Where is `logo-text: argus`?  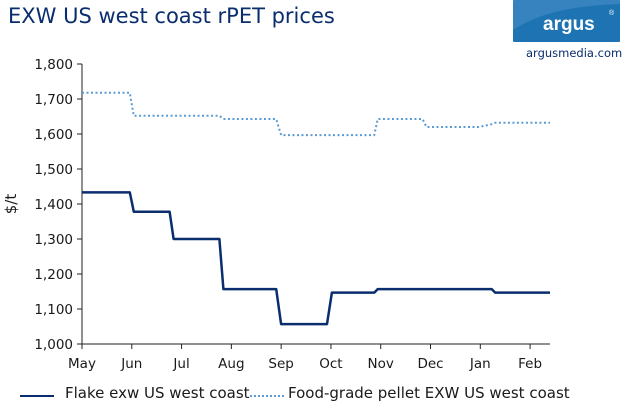
logo-text: argus is located at coordinates (569, 24).